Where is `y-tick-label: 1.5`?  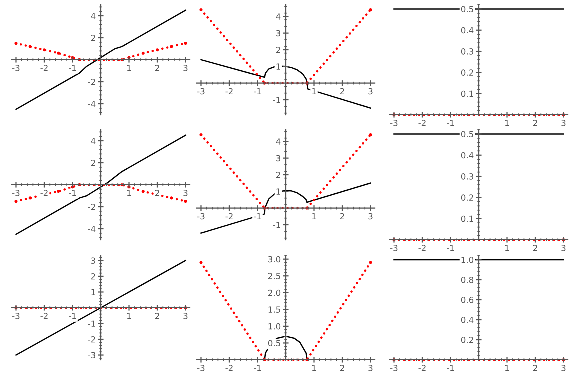
y-tick-label: 1.5 is located at coordinates (274, 309).